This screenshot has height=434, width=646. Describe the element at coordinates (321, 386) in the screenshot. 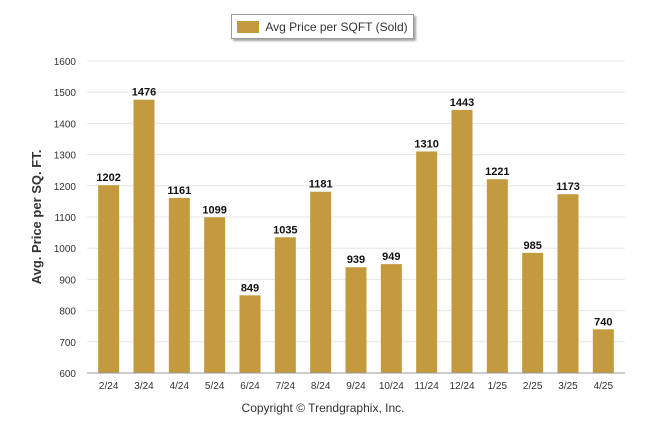

I see `x-tick-label: 8/24` at that location.